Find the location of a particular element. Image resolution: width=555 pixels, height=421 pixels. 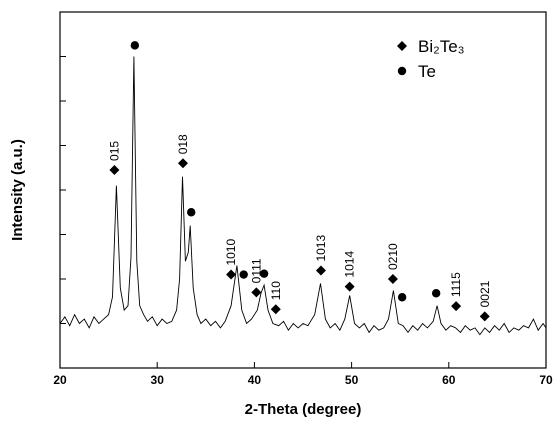

peak-label: 015 is located at coordinates (114, 151).